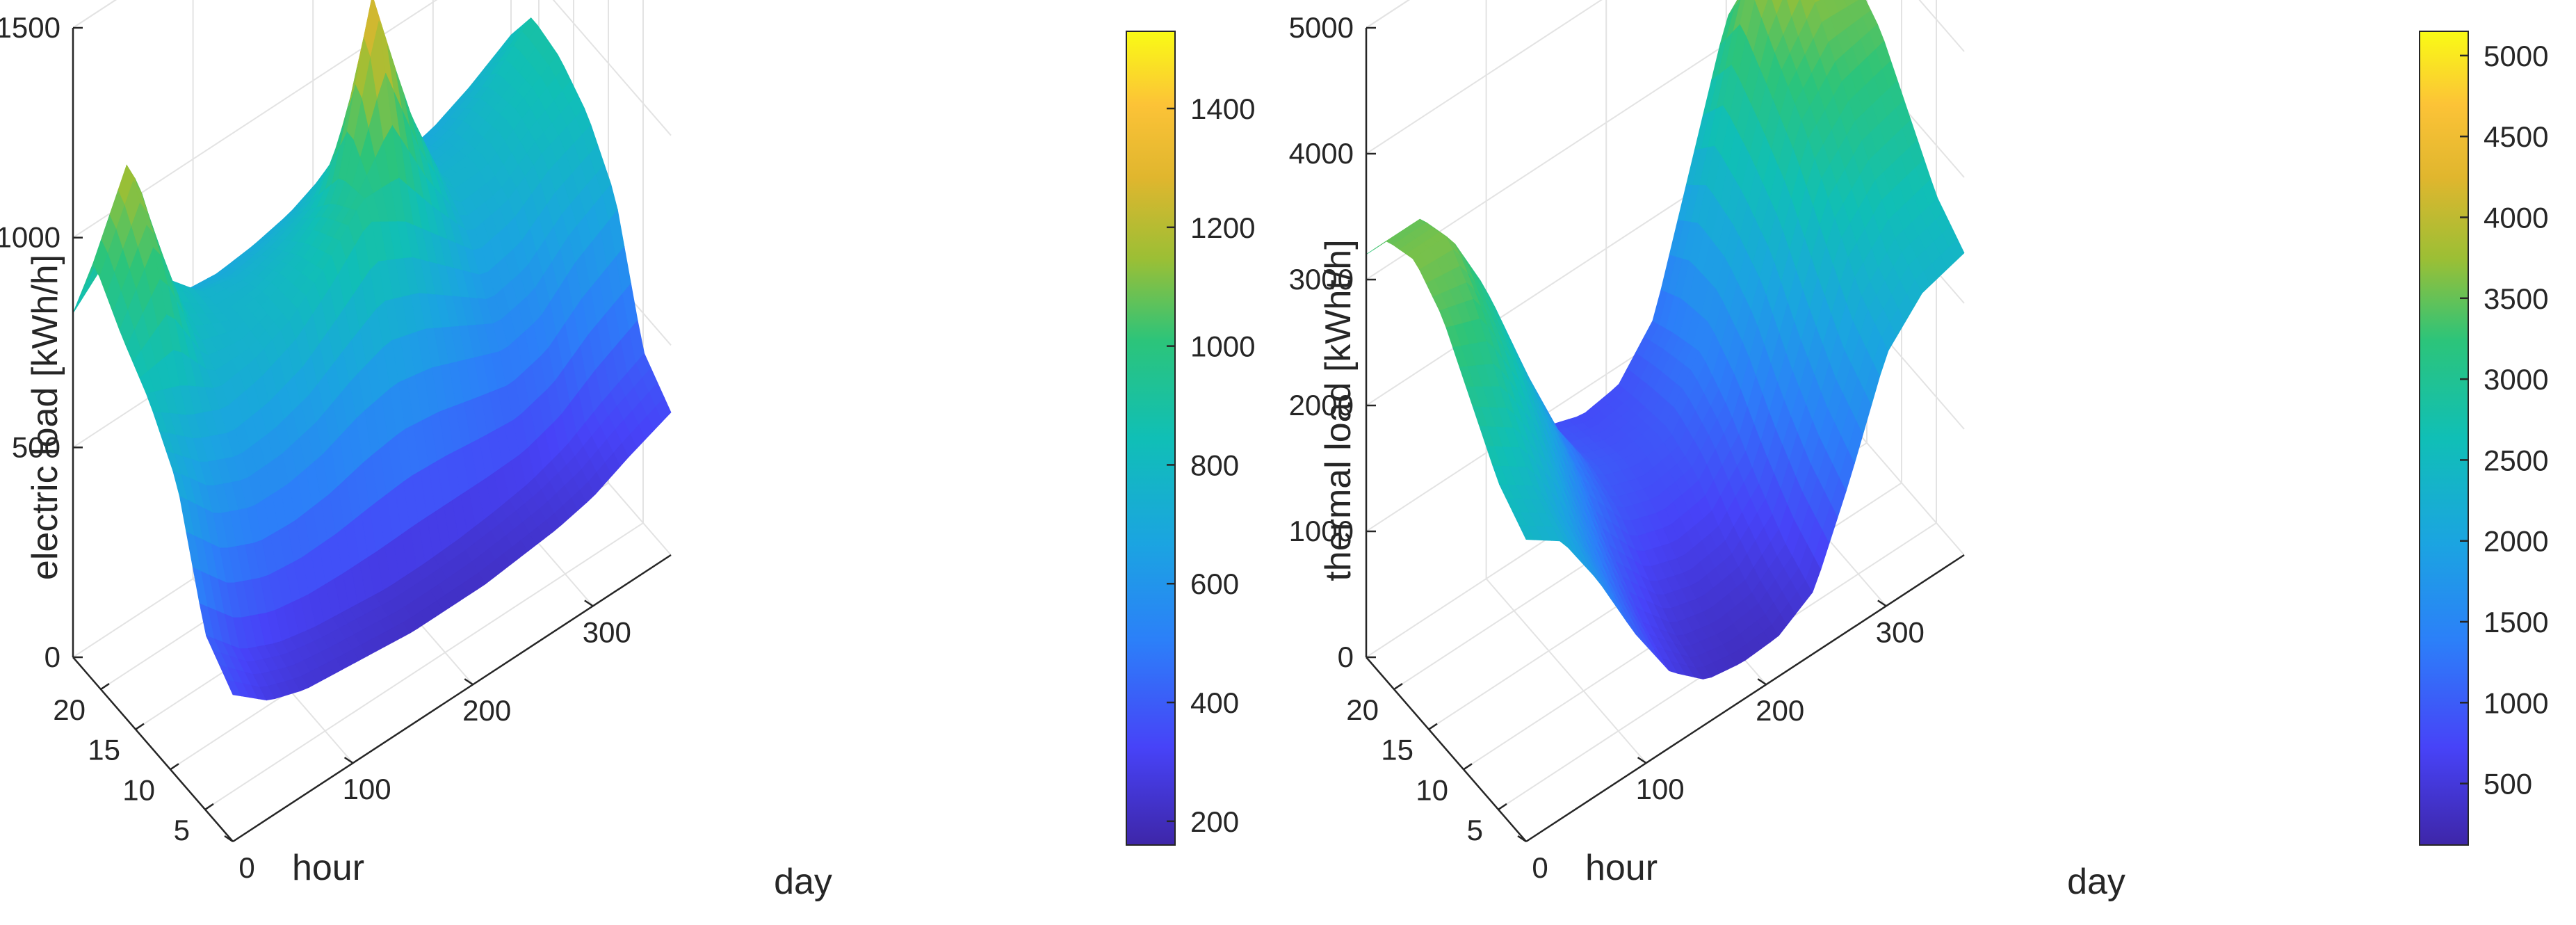  I want to click on electric-colorbar-bar, so click(1150, 438).